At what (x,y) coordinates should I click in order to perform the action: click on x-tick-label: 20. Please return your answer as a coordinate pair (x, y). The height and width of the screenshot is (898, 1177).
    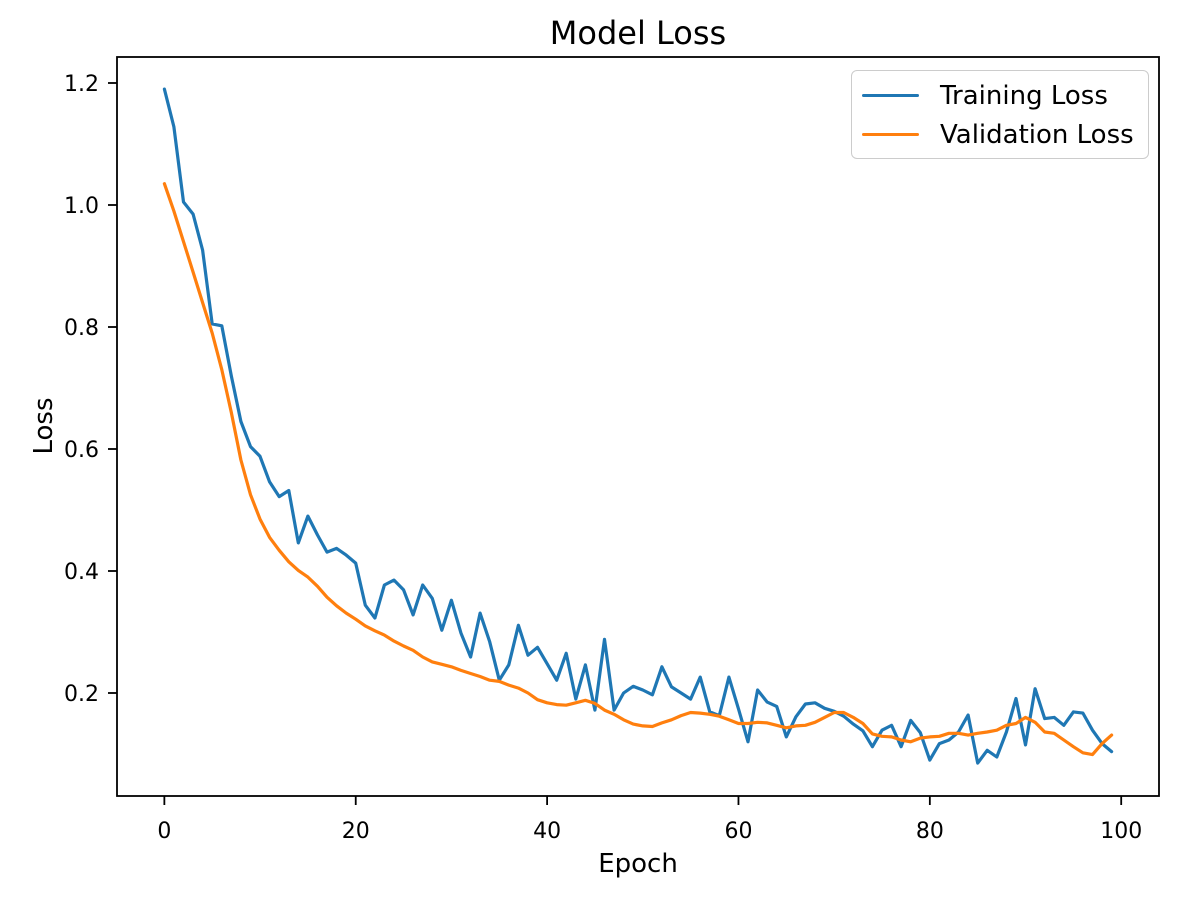
    Looking at the image, I should click on (356, 831).